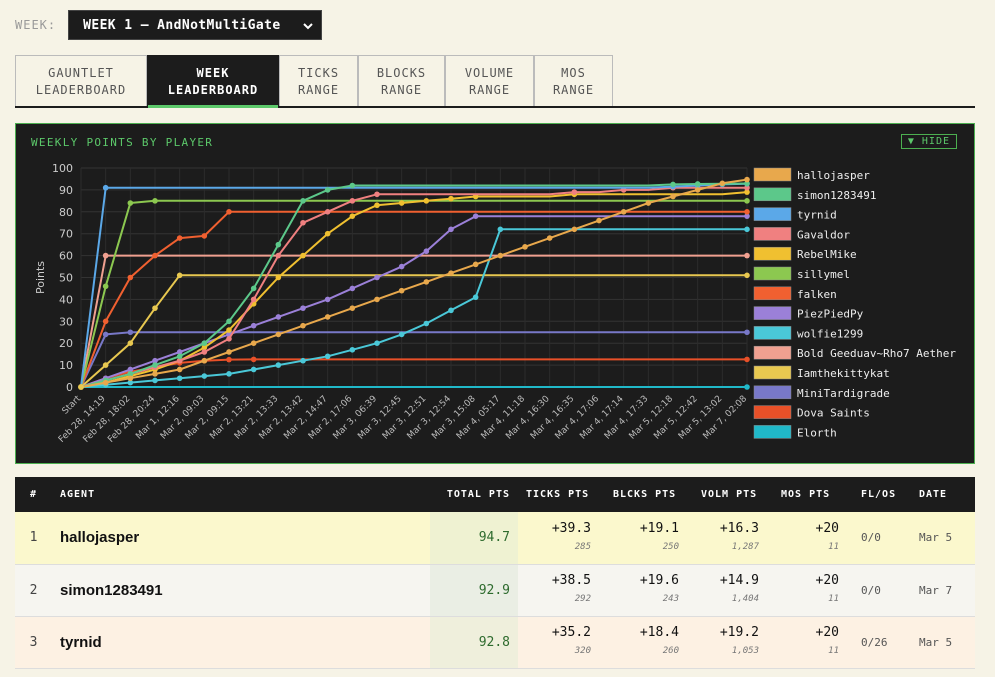 Image resolution: width=995 pixels, height=677 pixels. Describe the element at coordinates (833, 599) in the screenshot. I see `mos-pts-sub: 11` at that location.